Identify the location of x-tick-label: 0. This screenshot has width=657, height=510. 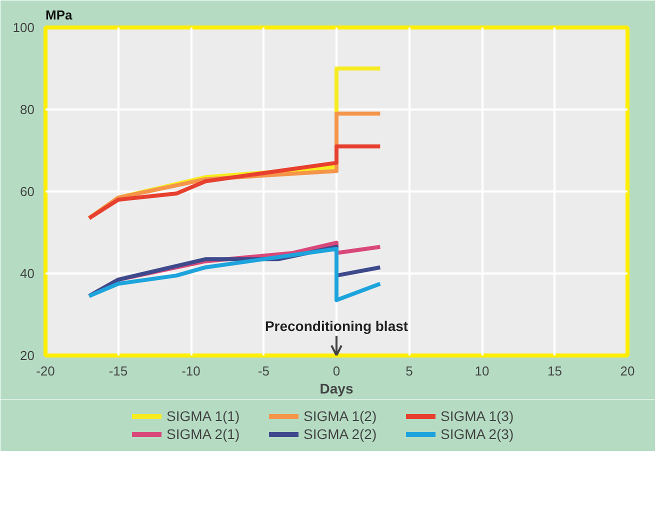
(336, 371).